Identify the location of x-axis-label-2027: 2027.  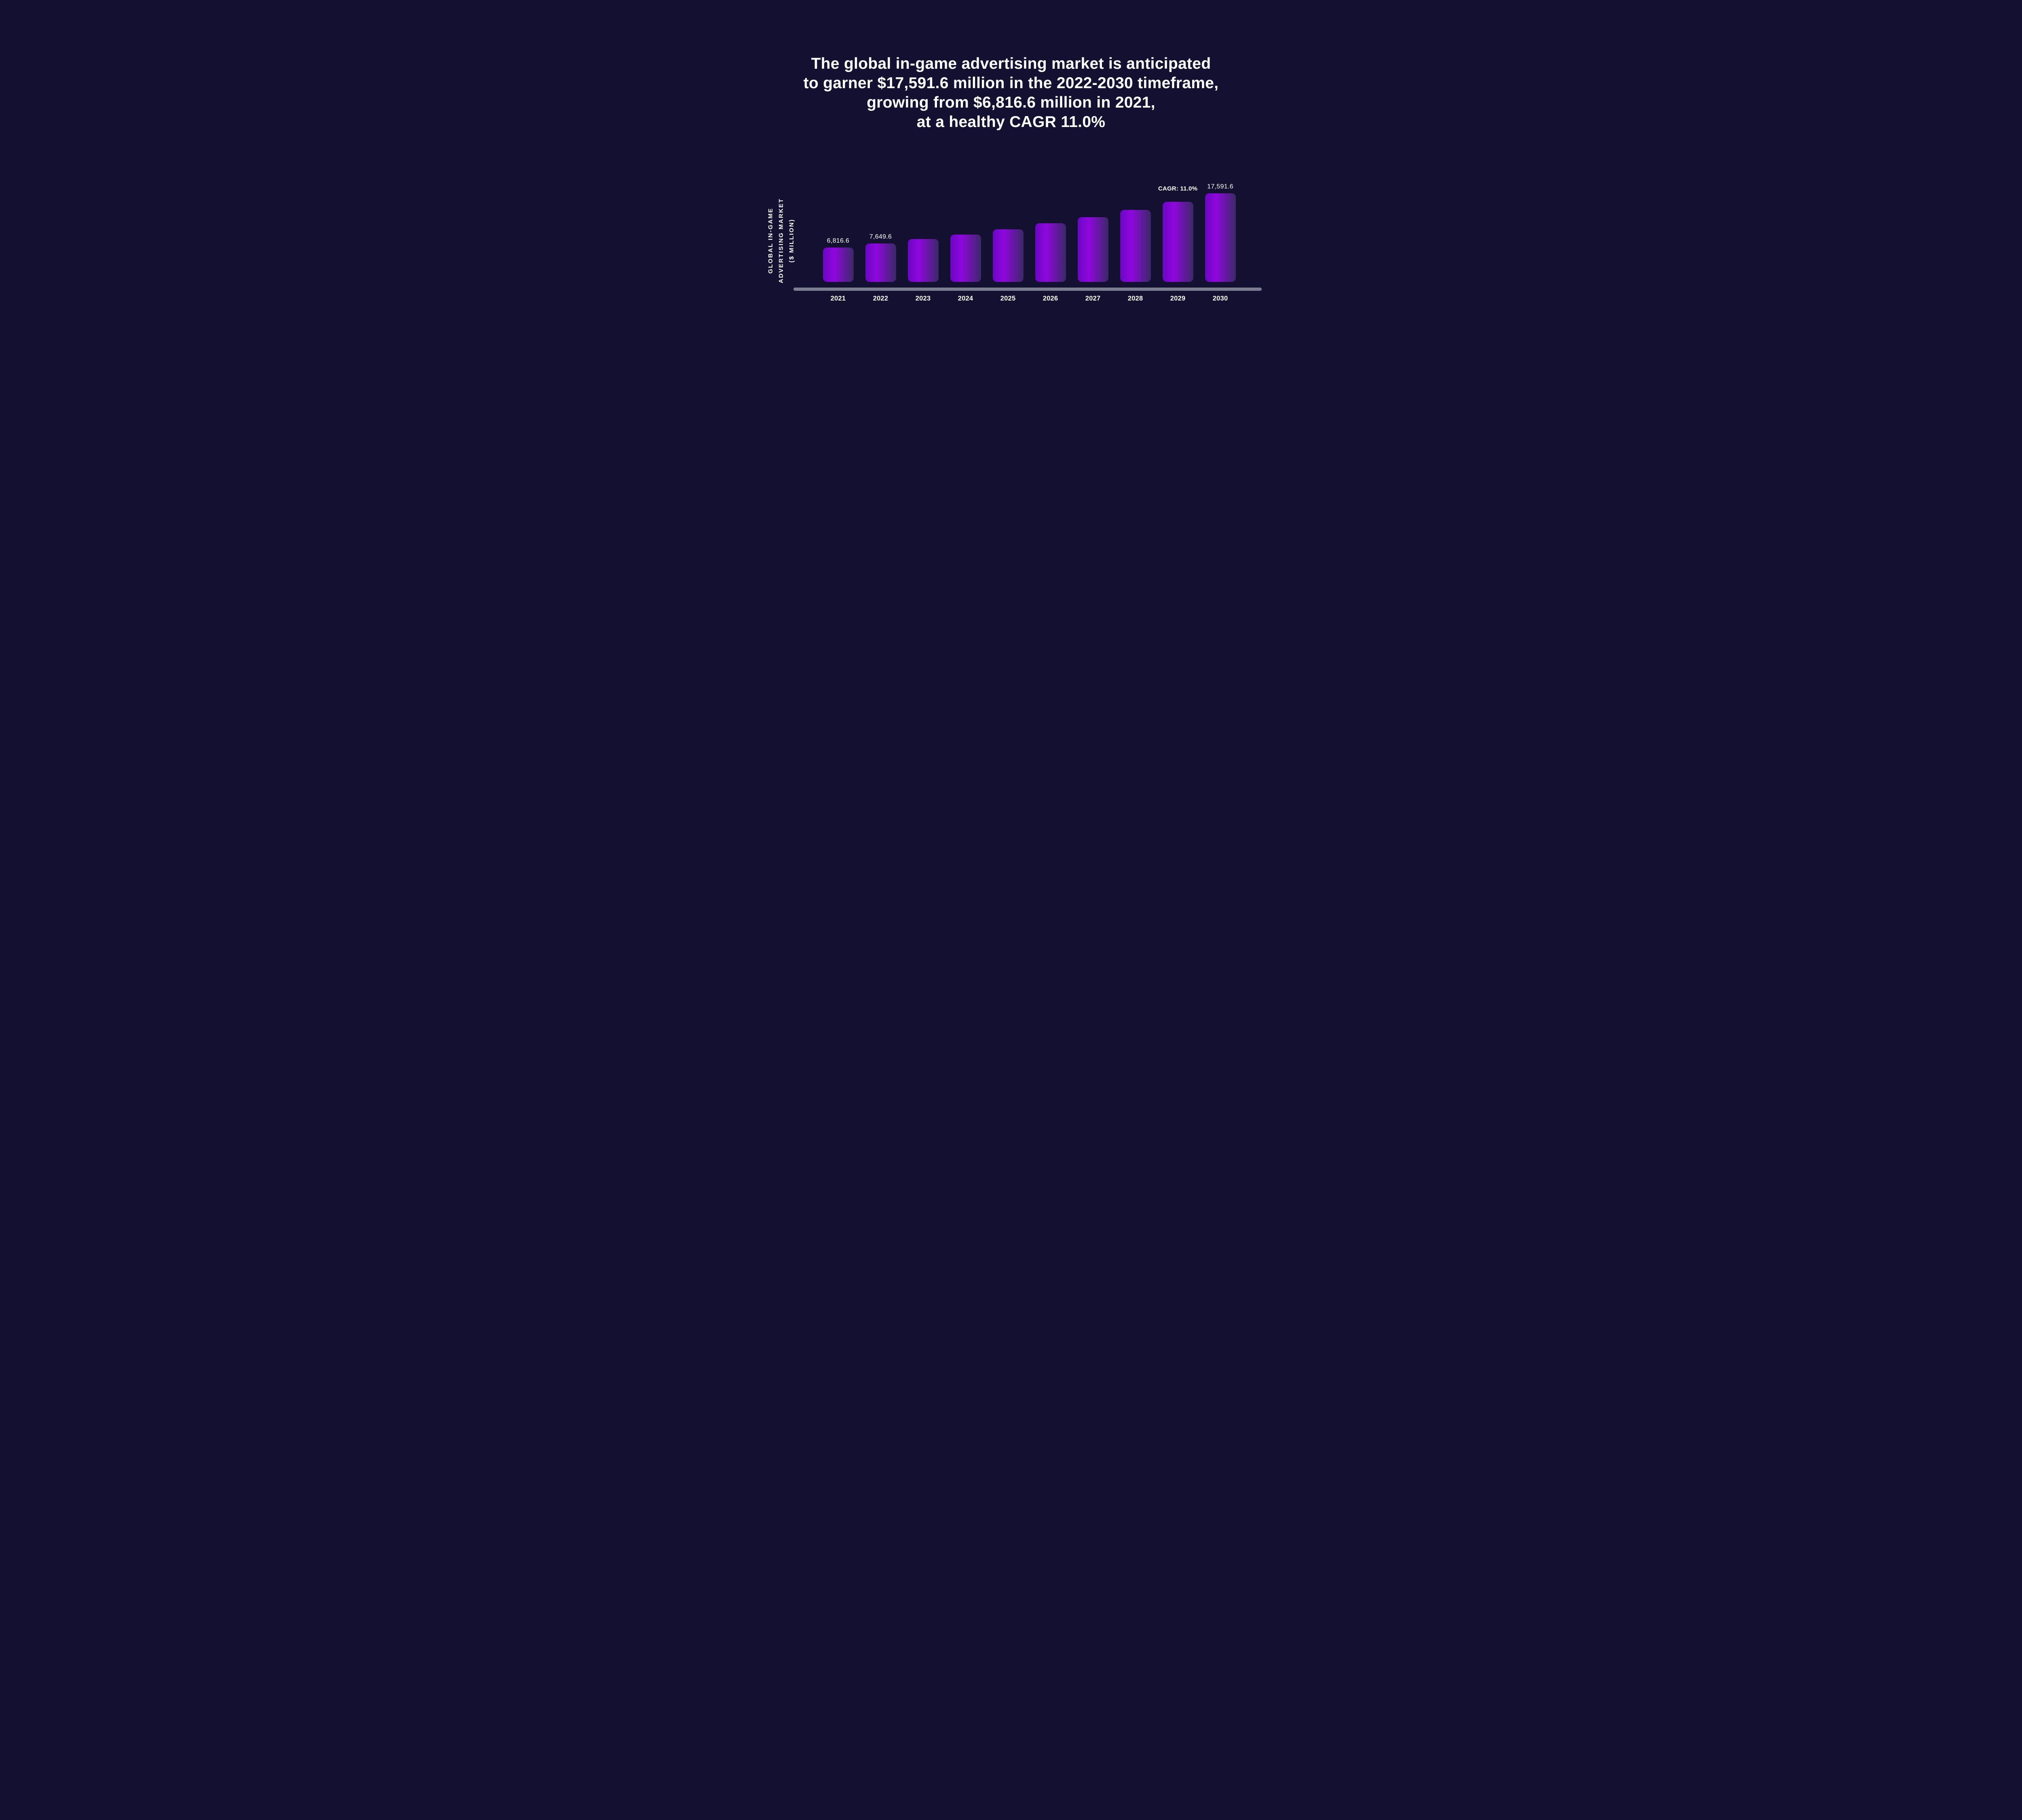
(1093, 298).